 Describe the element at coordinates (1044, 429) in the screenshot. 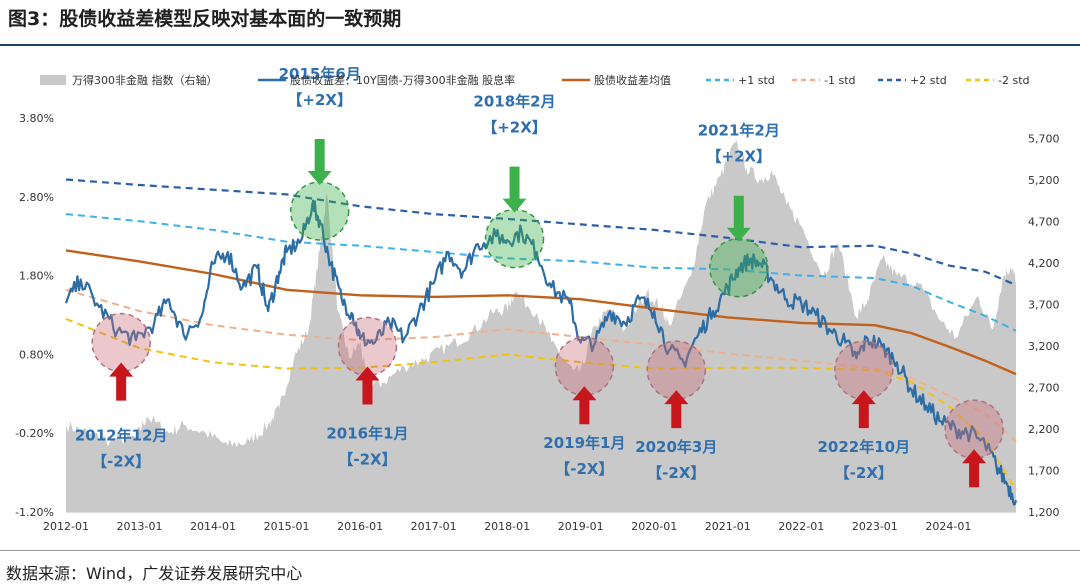

I see `right-tick-label: 2,200` at that location.